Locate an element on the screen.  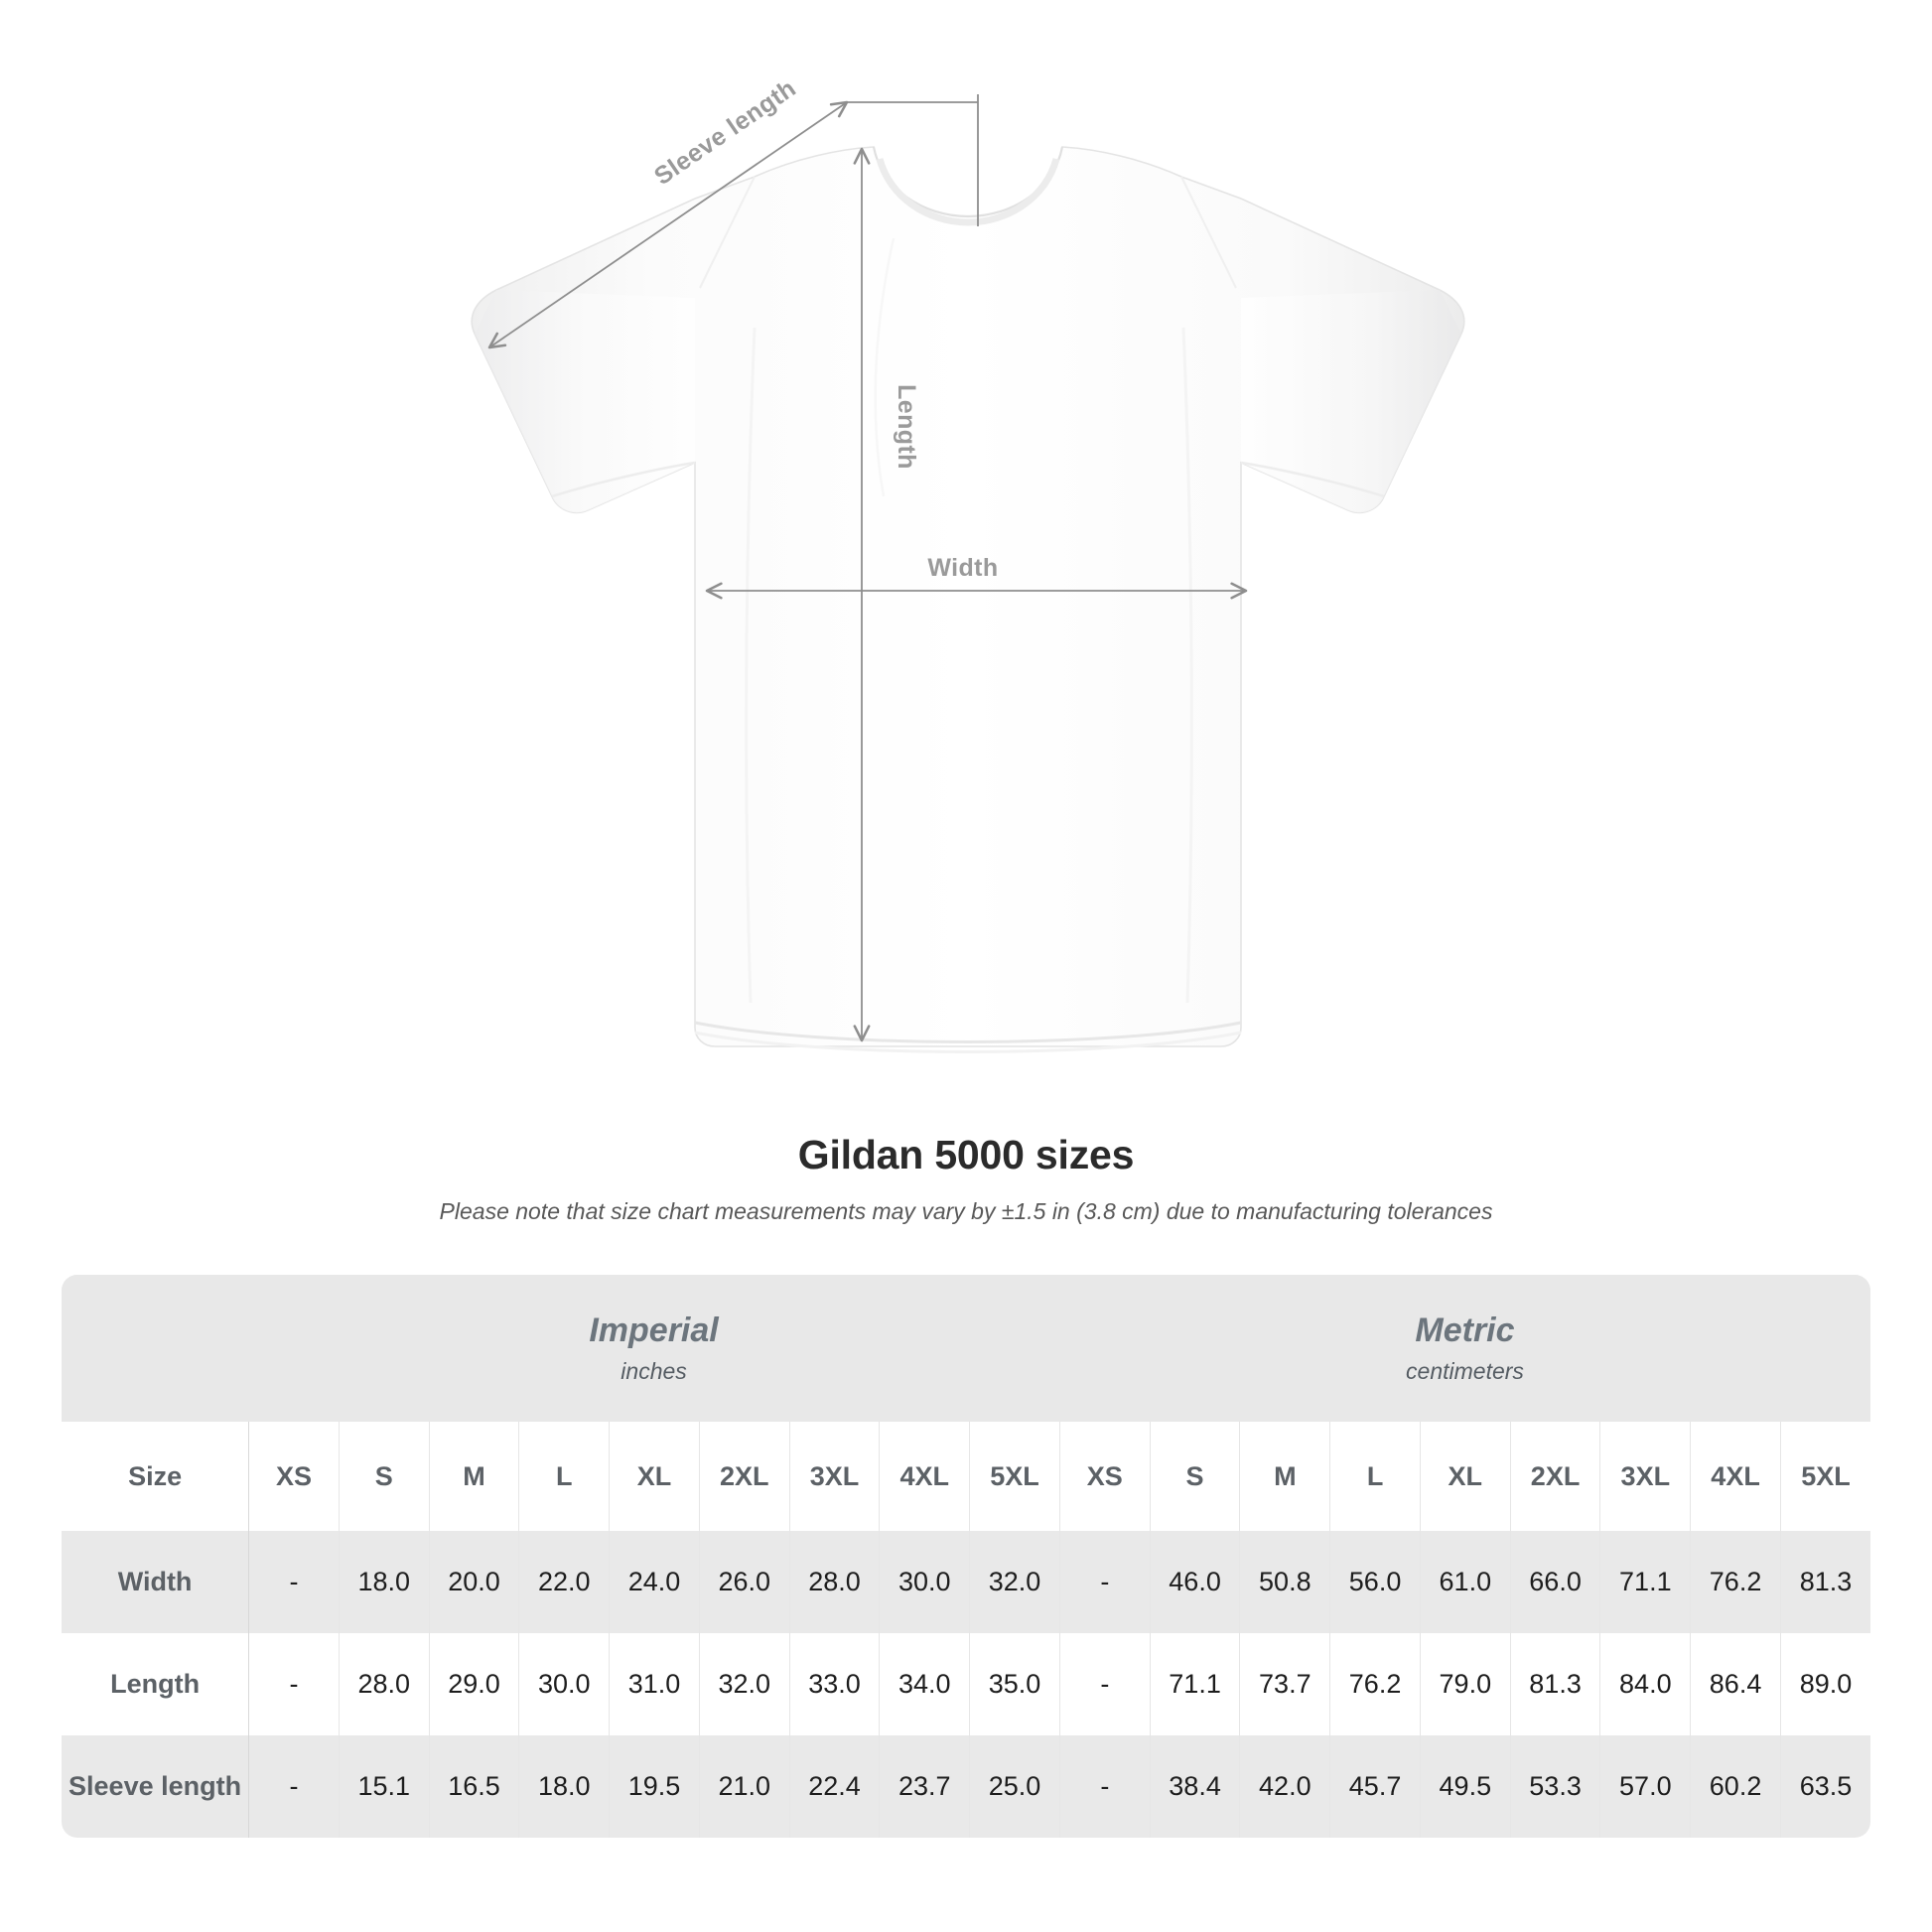
cell-sleeve-length-metric-xs: - is located at coordinates (1104, 1786).